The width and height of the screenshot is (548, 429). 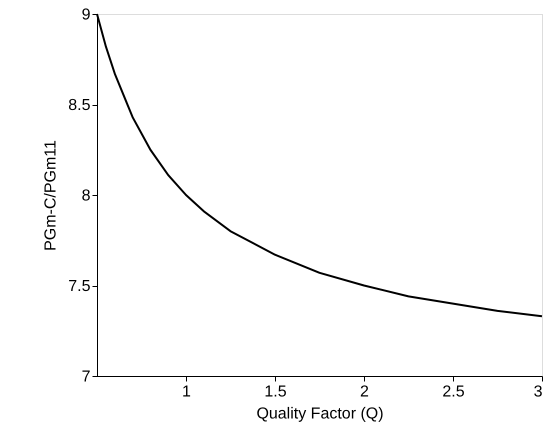 What do you see at coordinates (79, 286) in the screenshot?
I see `y-tick-label: 7.5` at bounding box center [79, 286].